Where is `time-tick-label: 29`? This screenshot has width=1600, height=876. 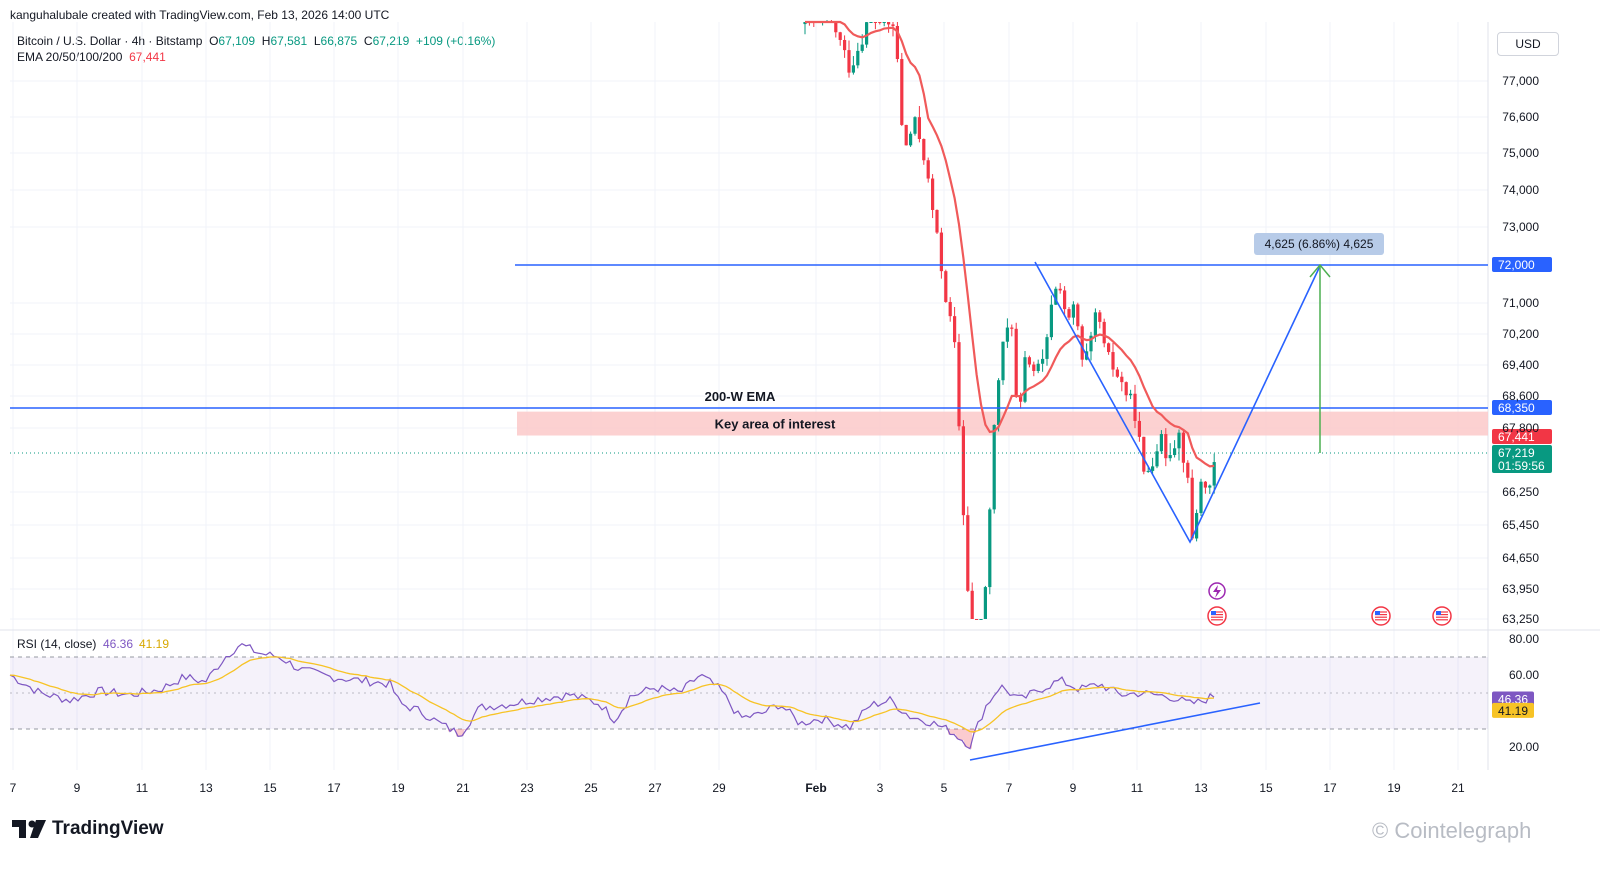
time-tick-label: 29 is located at coordinates (719, 788).